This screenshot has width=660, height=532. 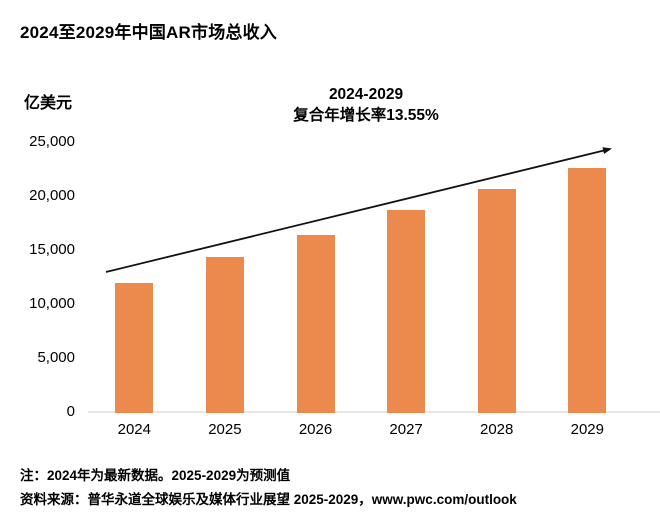 I want to click on bar-2027, so click(x=406, y=311).